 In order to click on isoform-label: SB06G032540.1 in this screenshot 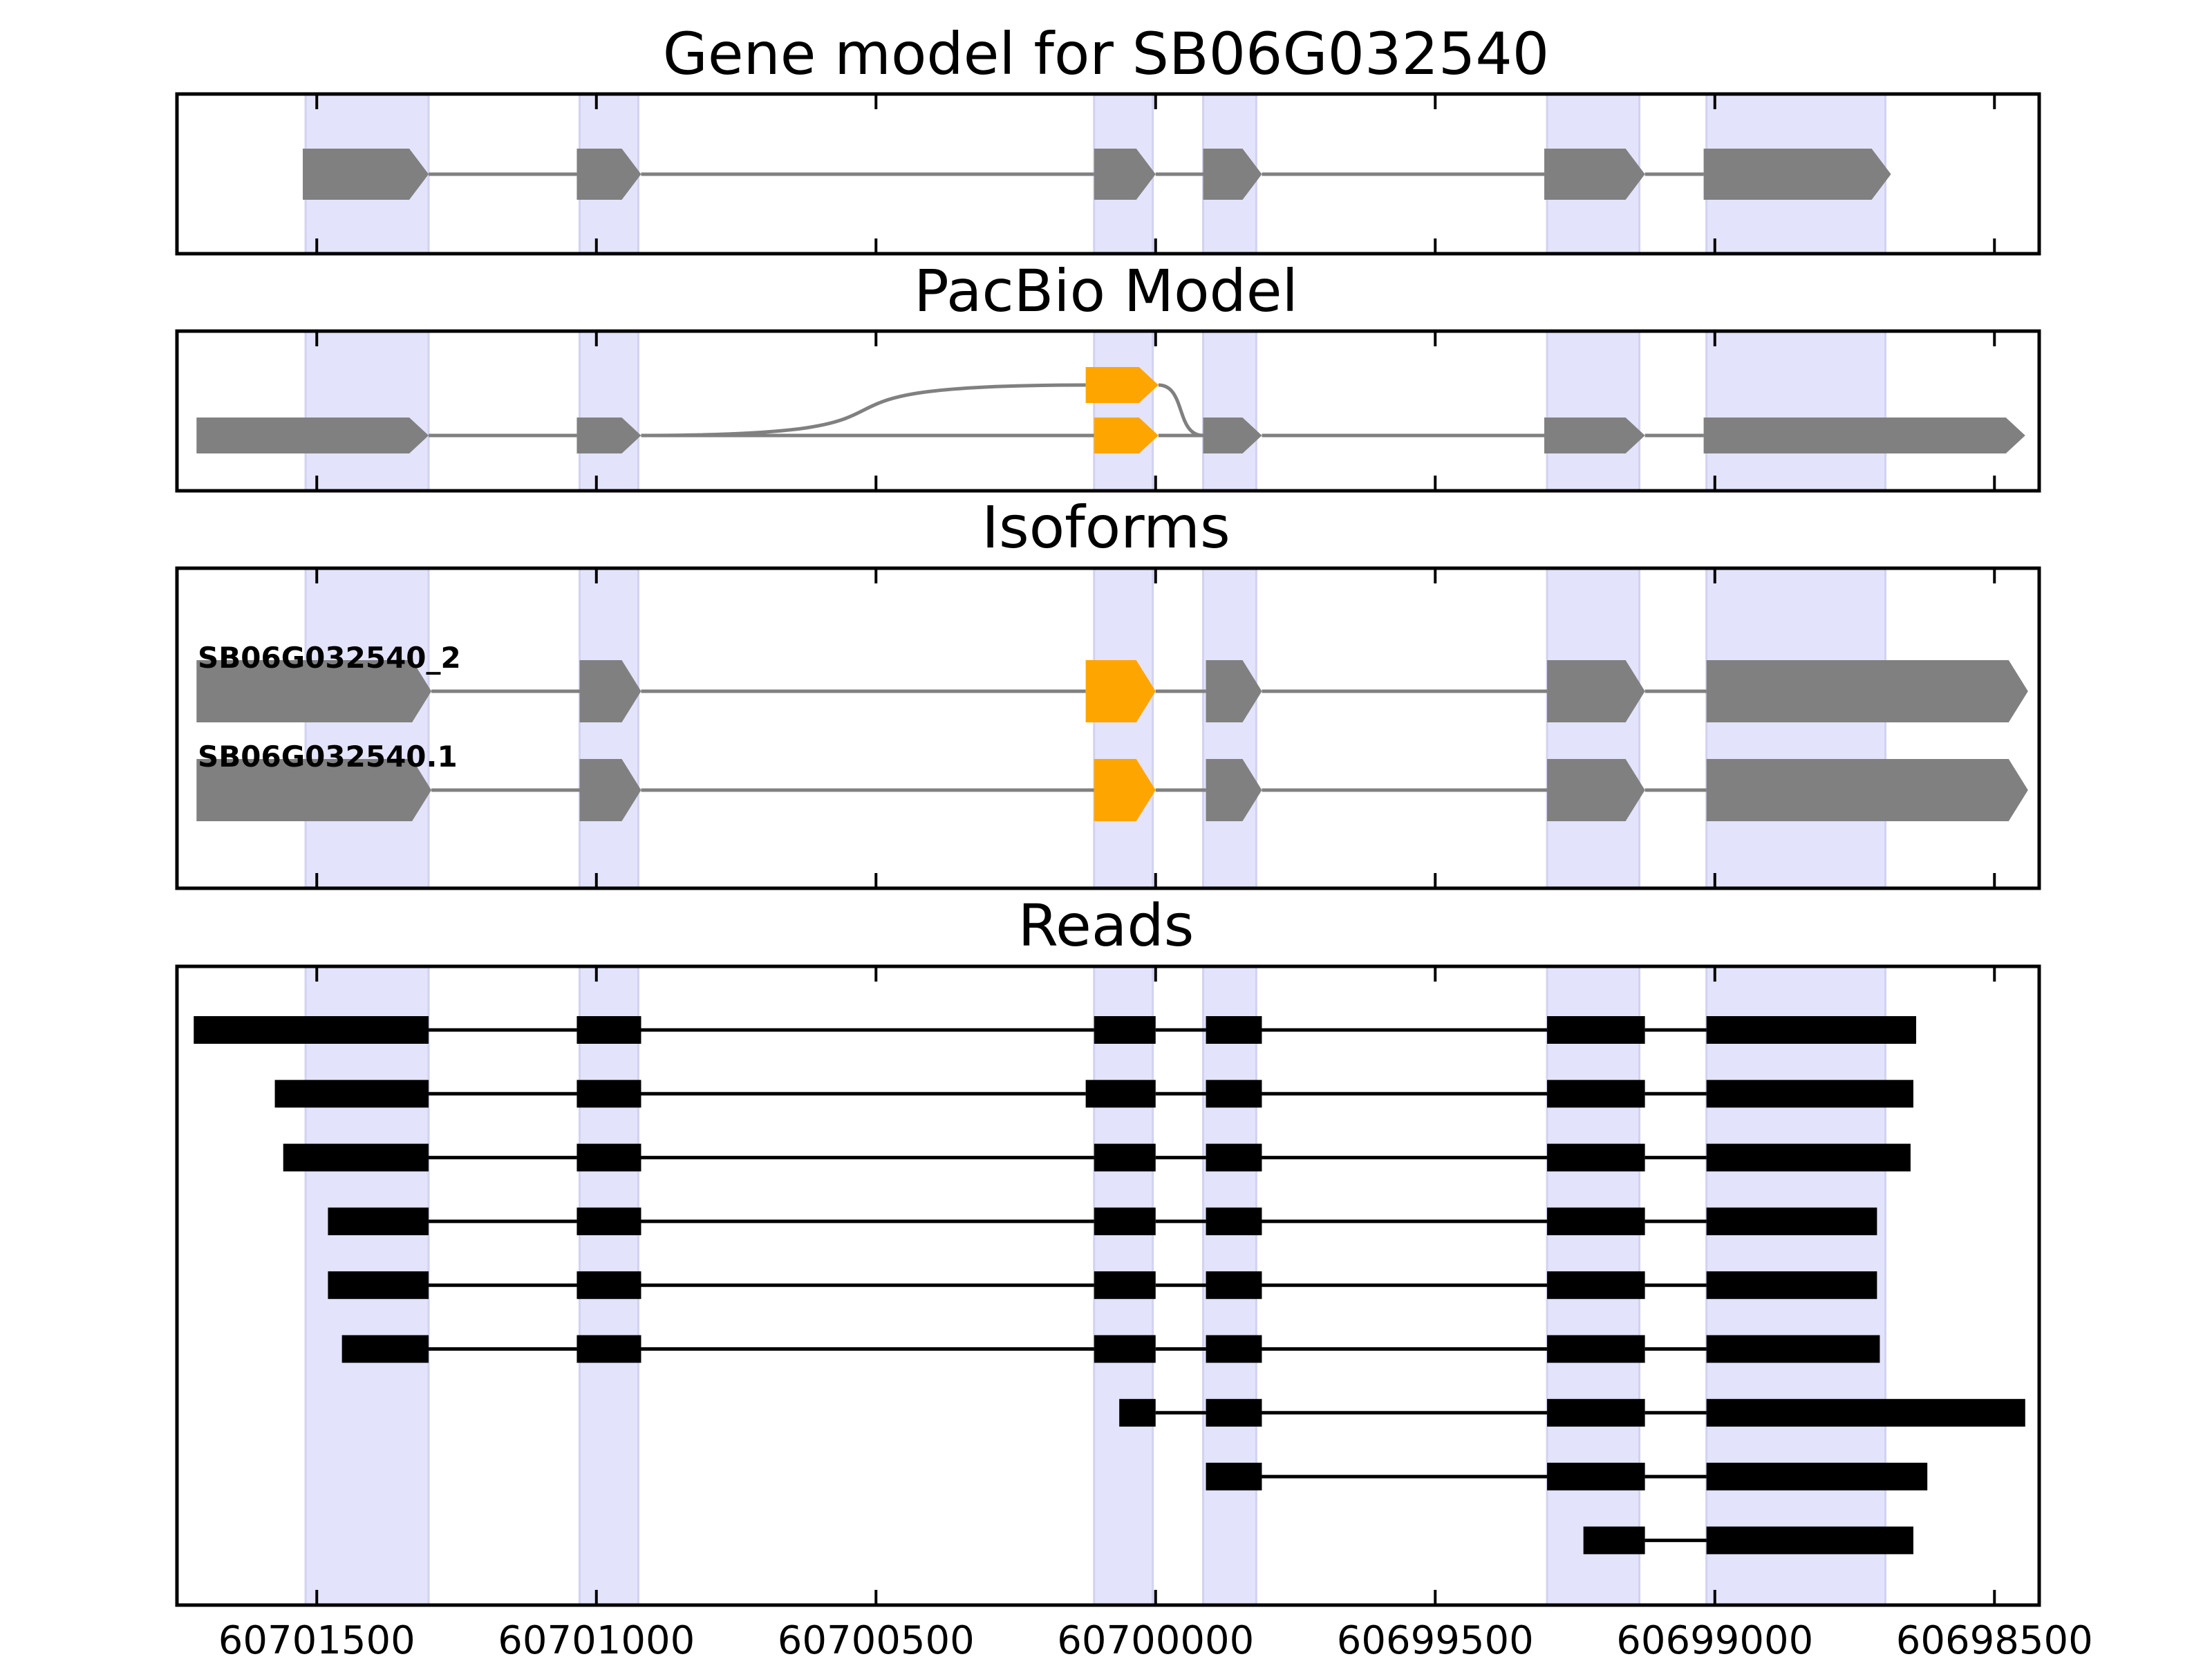, I will do `click(328, 757)`.